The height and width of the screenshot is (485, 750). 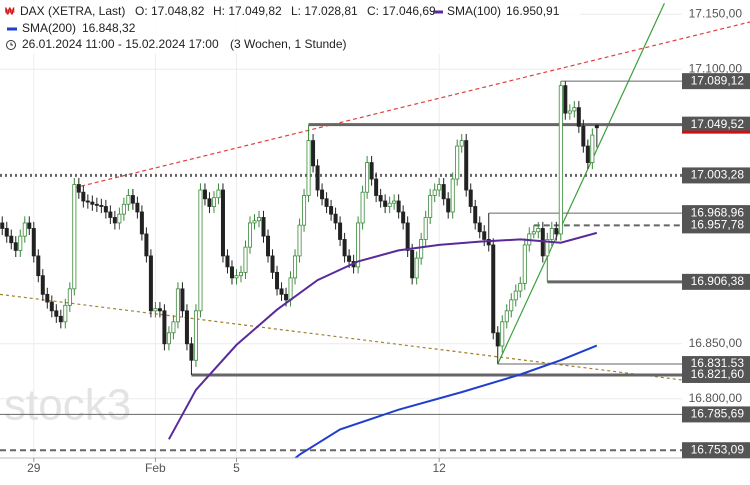 What do you see at coordinates (34, 468) in the screenshot?
I see `x-tick-label: 29` at bounding box center [34, 468].